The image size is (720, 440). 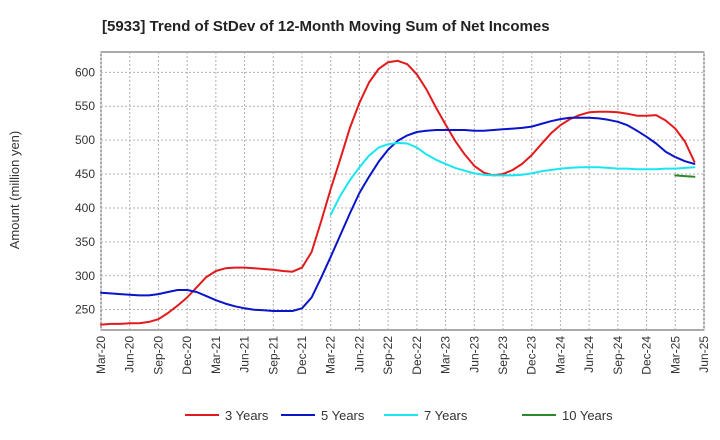 What do you see at coordinates (399, 415) in the screenshot?
I see `legend: 3 Years 5 Years 7 Years 10 Years` at bounding box center [399, 415].